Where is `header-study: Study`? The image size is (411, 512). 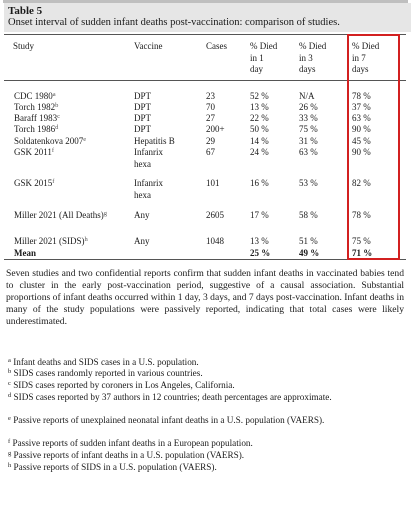
header-study: Study is located at coordinates (24, 46).